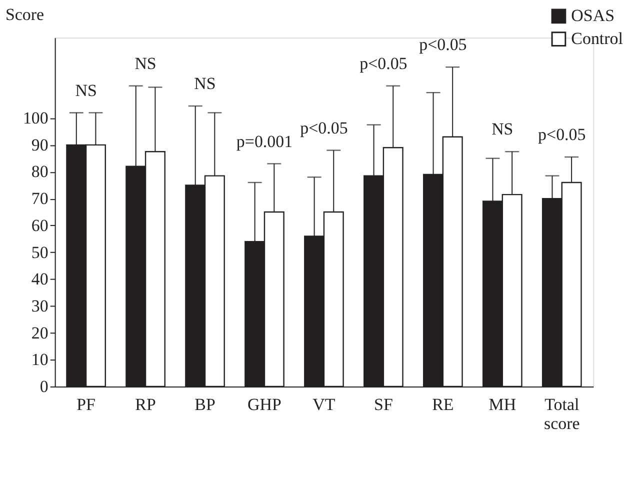 This screenshot has height=487, width=628. What do you see at coordinates (39, 279) in the screenshot?
I see `y-tick-label: 40` at bounding box center [39, 279].